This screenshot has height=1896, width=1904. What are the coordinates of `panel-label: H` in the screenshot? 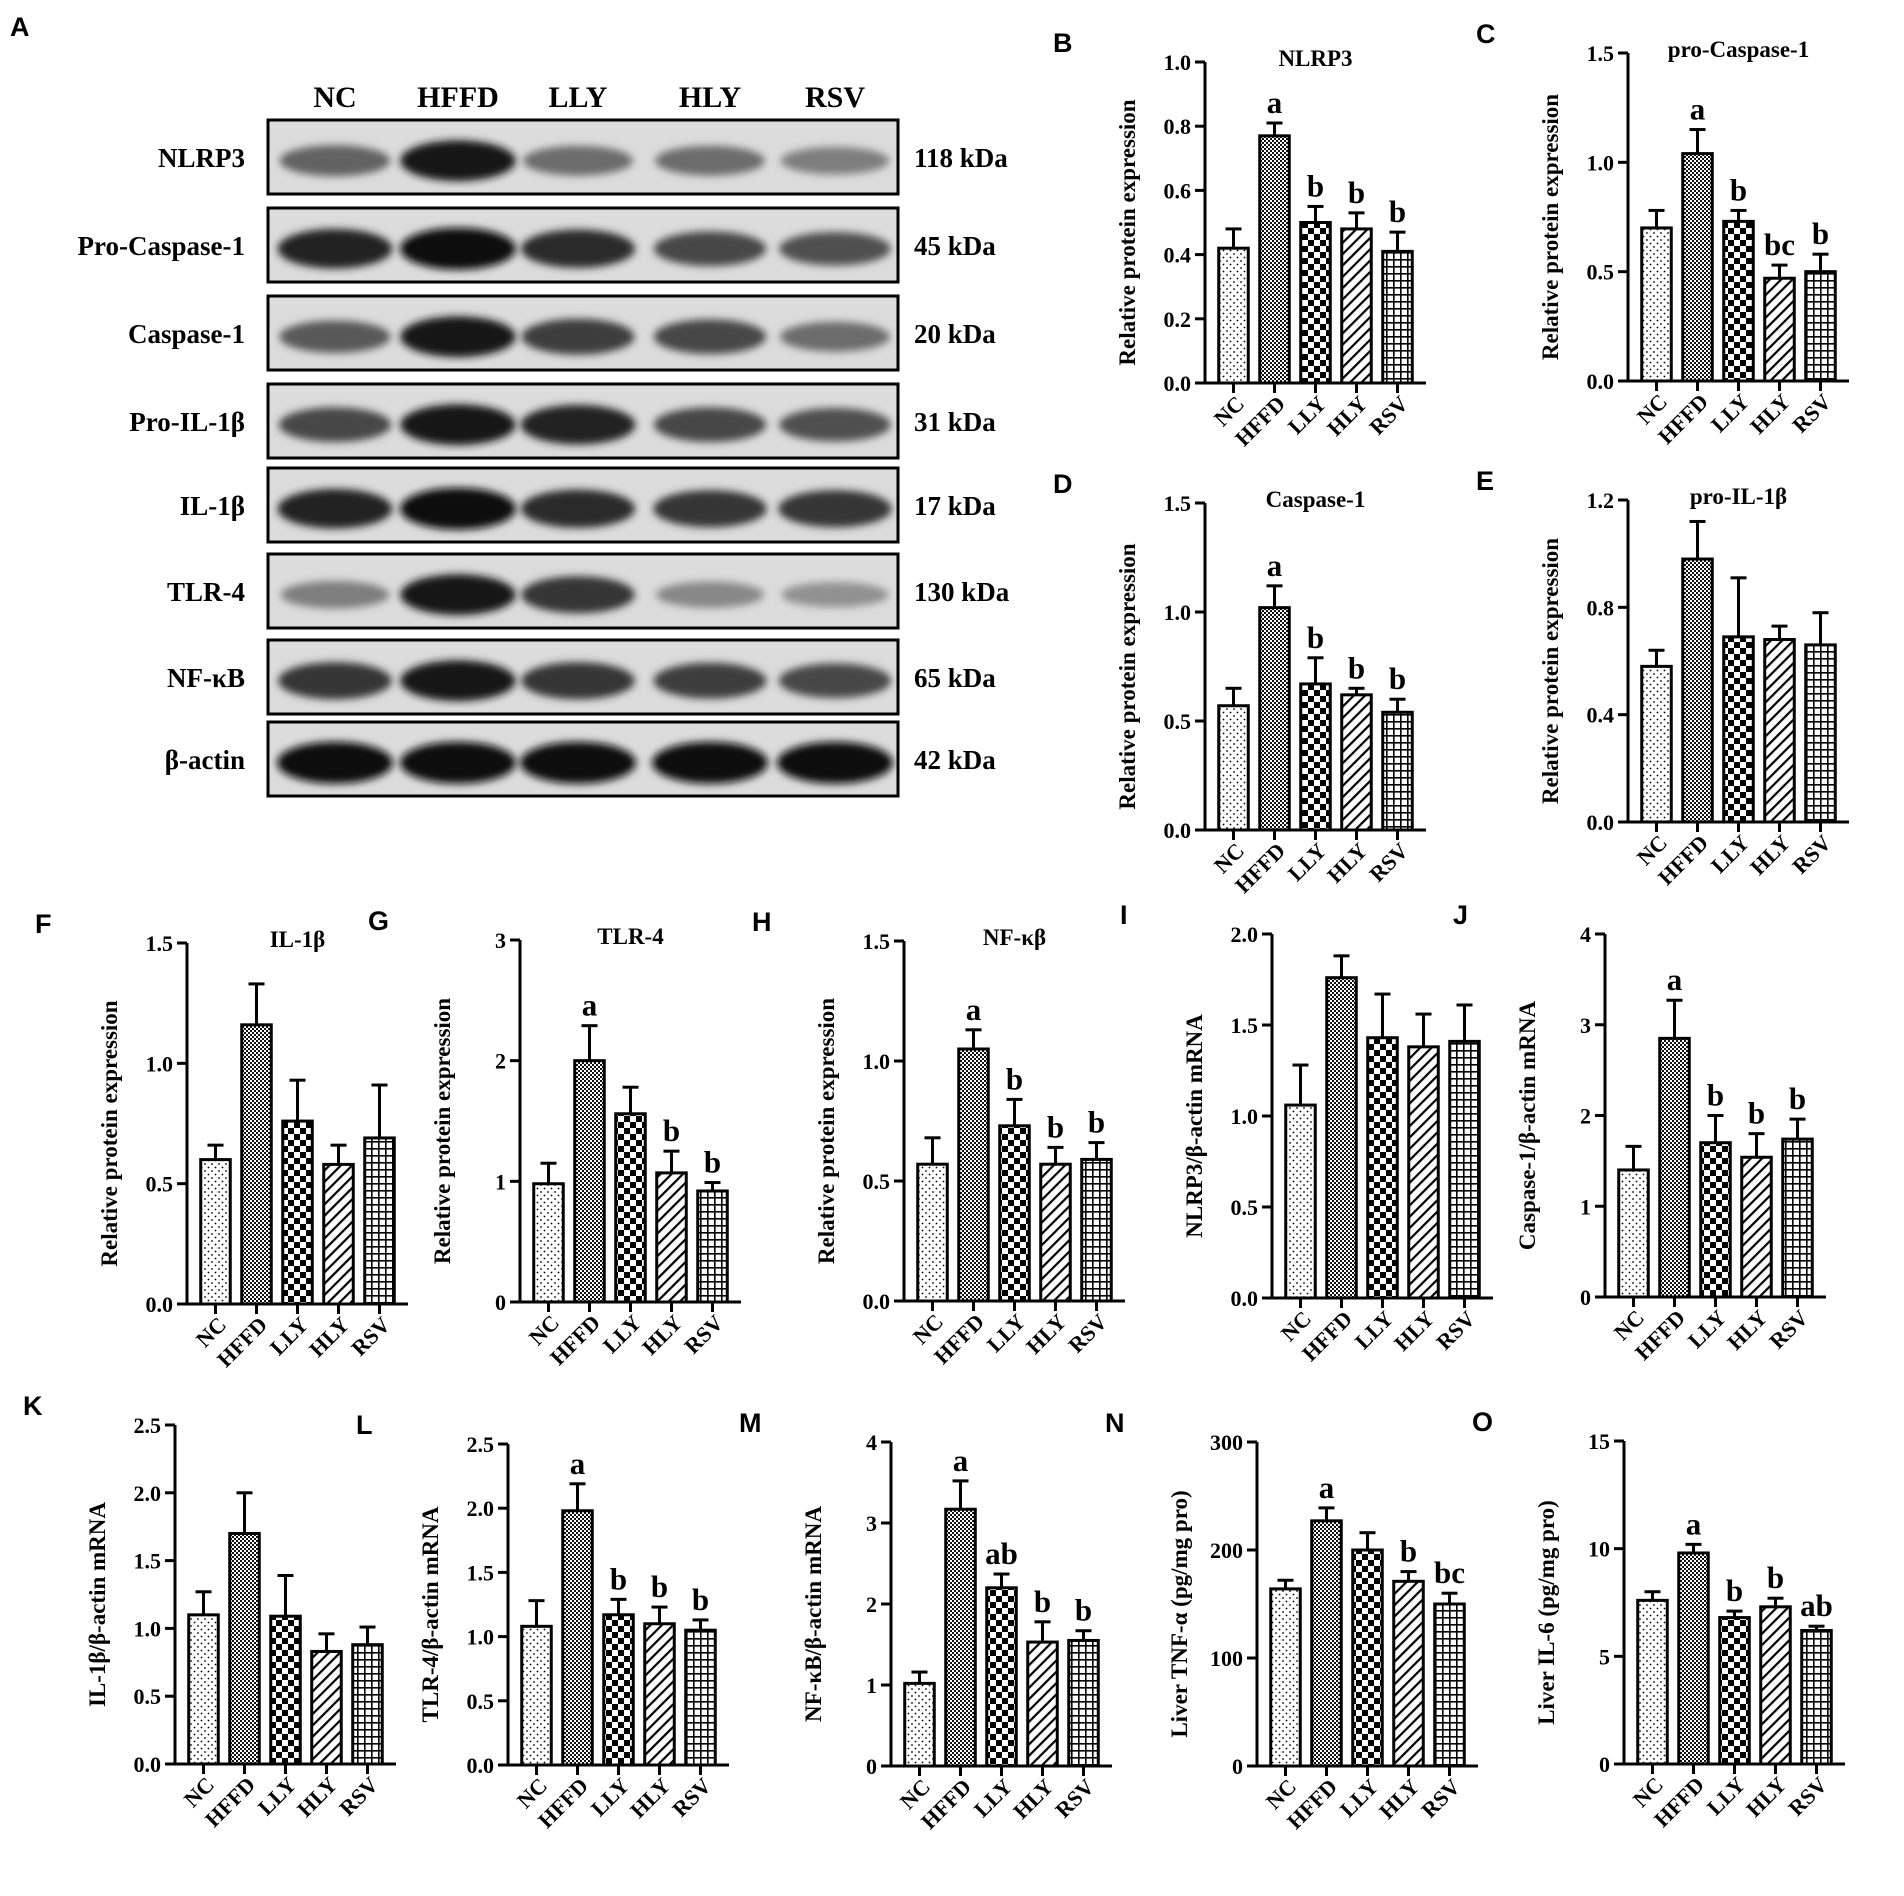 It's located at (762, 922).